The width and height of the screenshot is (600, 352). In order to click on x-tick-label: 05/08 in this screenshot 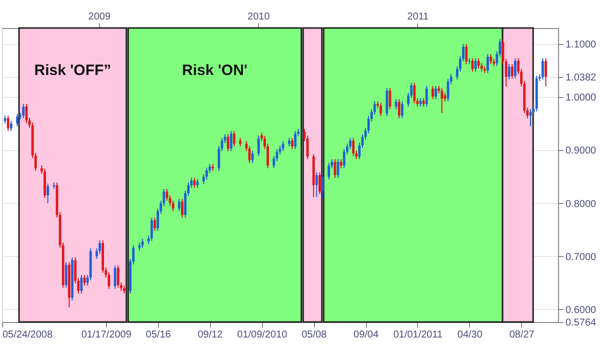, I will do `click(315, 335)`.